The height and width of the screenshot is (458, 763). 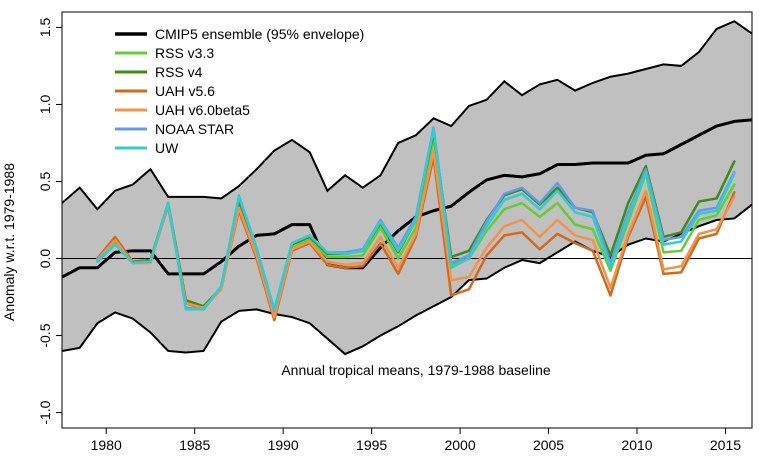 What do you see at coordinates (179, 72) in the screenshot?
I see `legend-label-rss-v4: RSS v4` at bounding box center [179, 72].